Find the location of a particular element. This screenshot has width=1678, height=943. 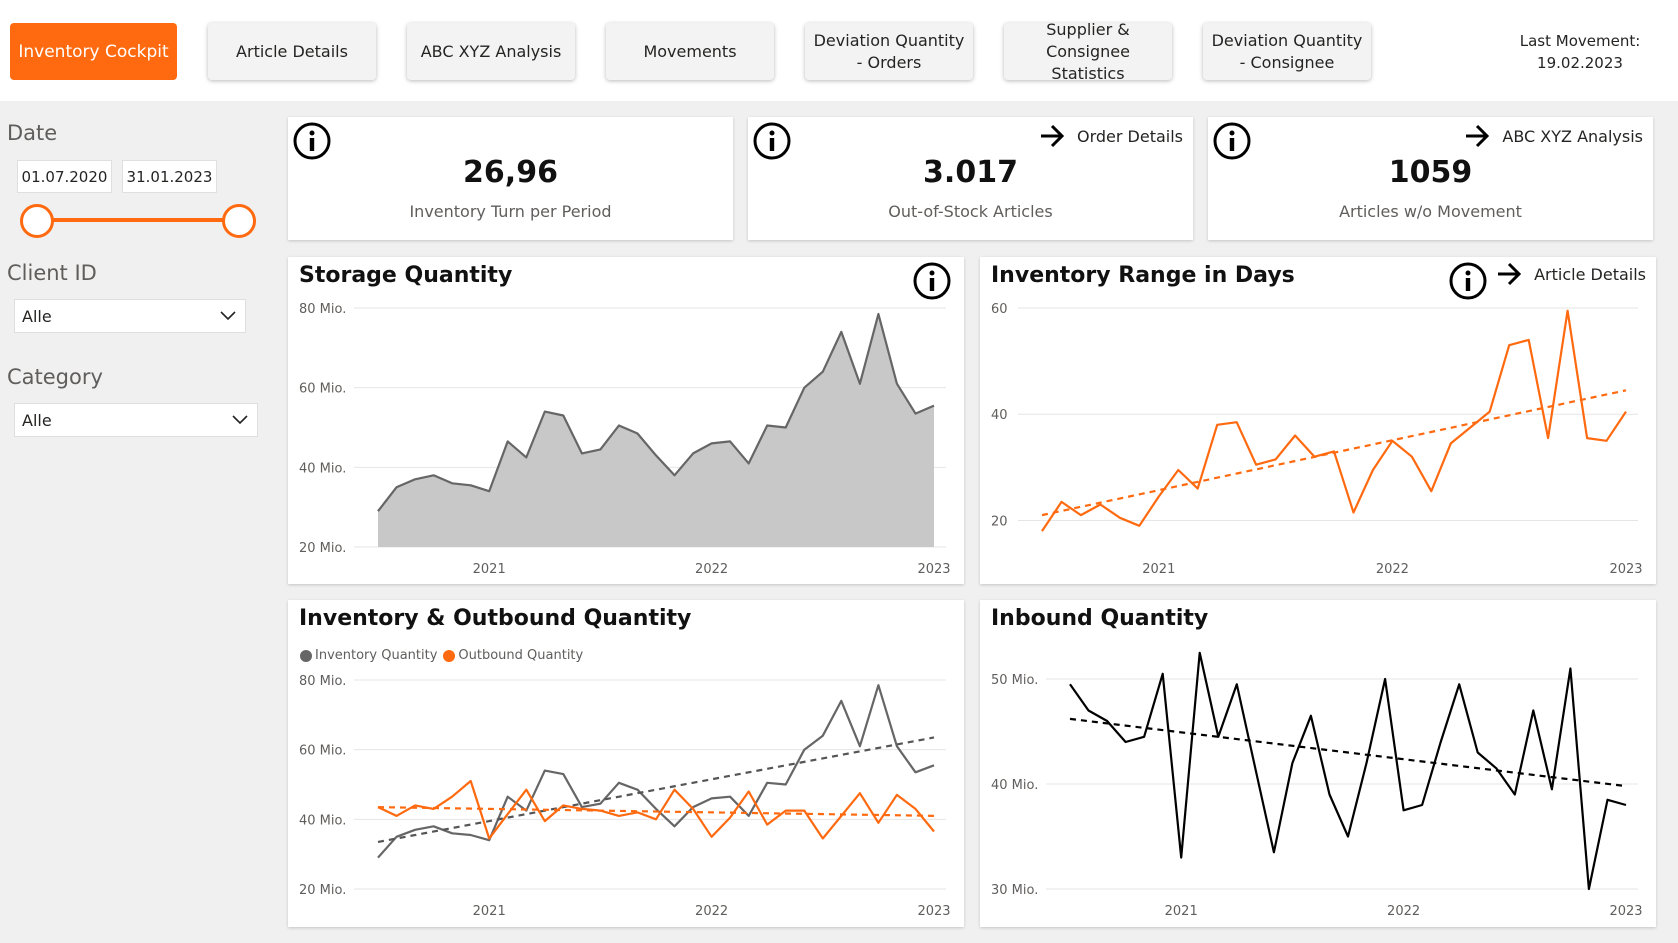

inventory-range-chart: 60 40 20 2021 2022 2023 is located at coordinates (1317, 439).